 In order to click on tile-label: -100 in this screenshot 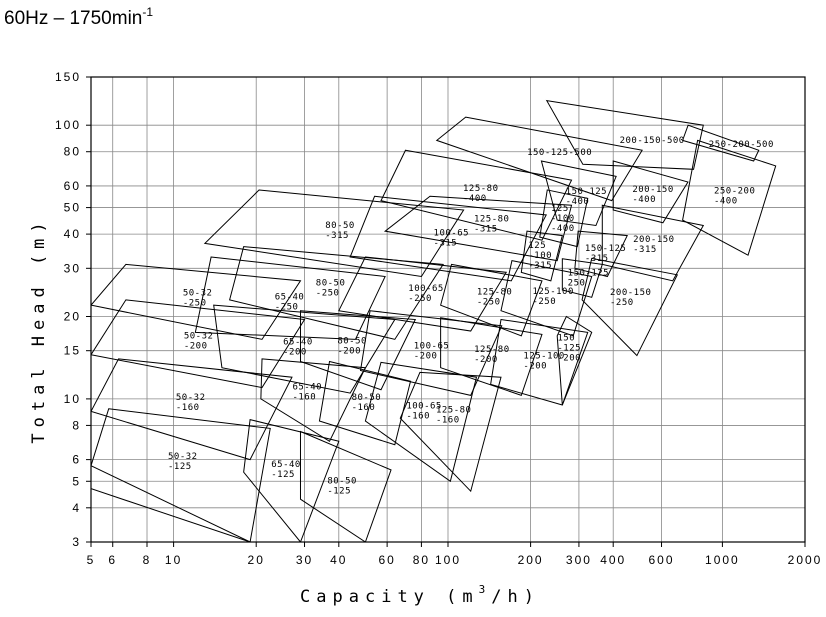, I will do `click(563, 219)`.